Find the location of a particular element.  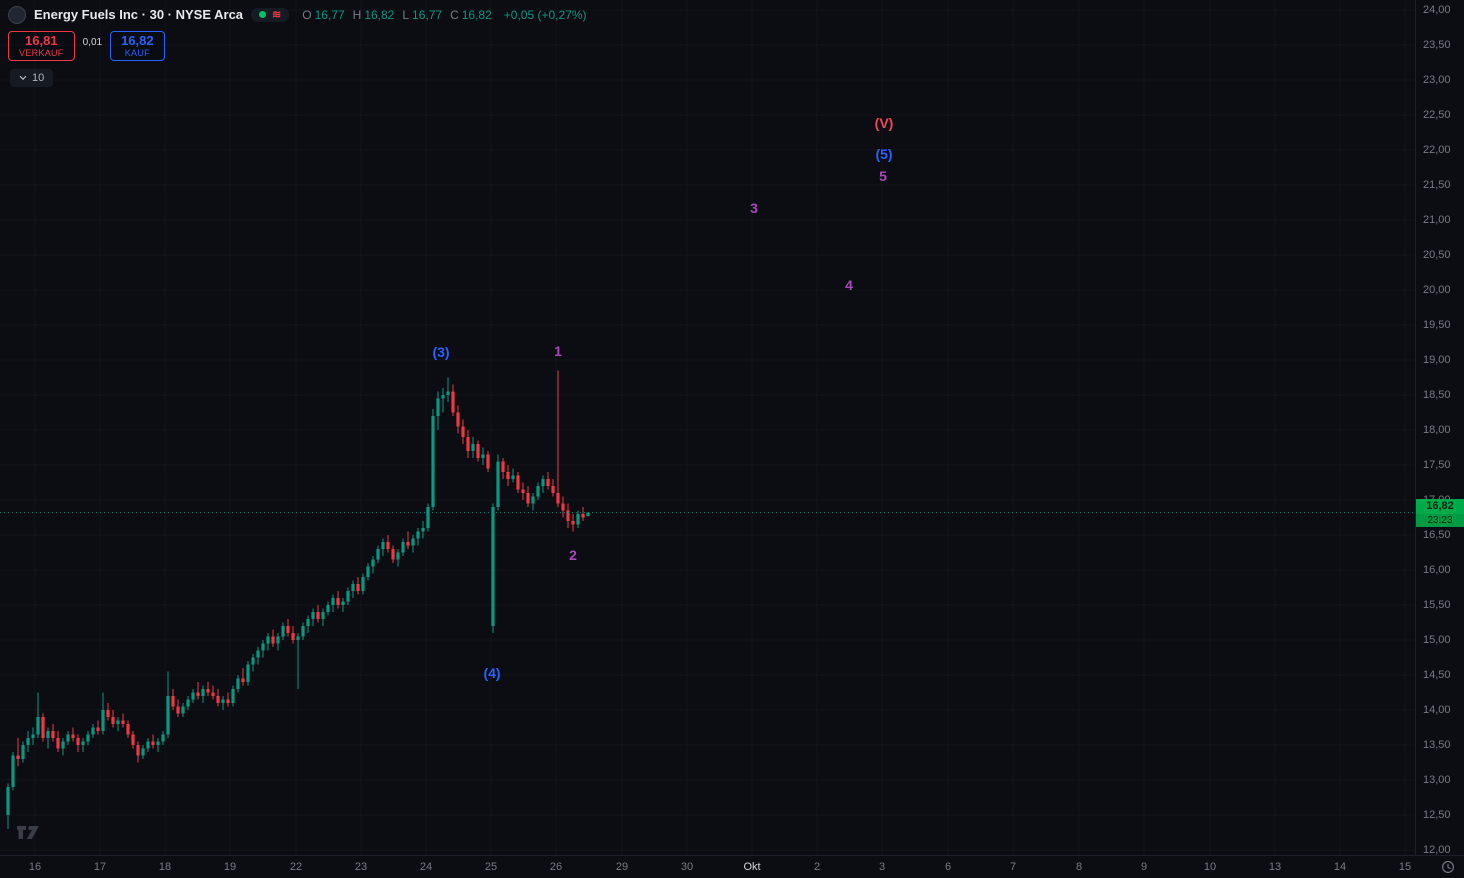

price-axis-label: 24,00 is located at coordinates (1437, 10).